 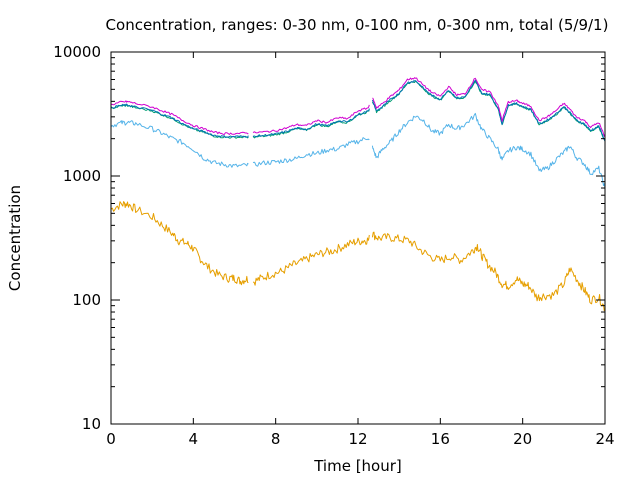 I want to click on x-tick-label: 16, so click(x=440, y=439).